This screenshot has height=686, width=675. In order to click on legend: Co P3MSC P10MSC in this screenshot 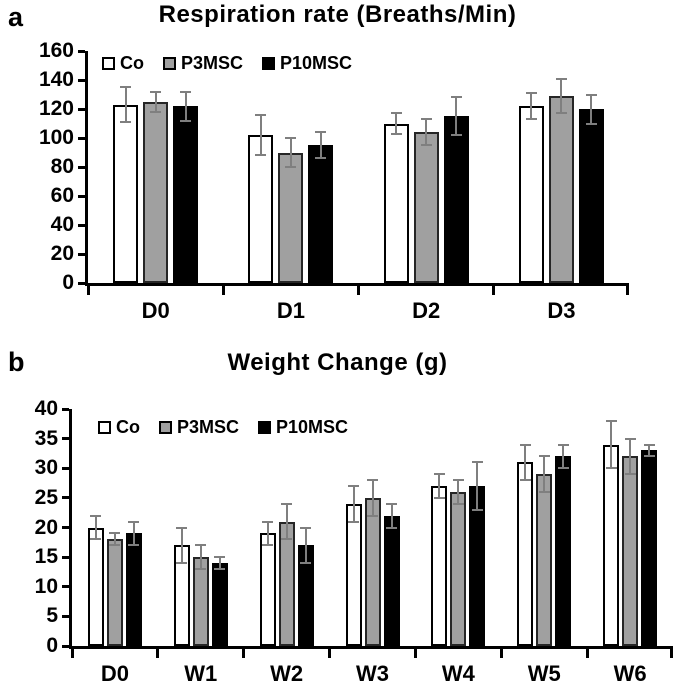, I will do `click(236, 63)`.